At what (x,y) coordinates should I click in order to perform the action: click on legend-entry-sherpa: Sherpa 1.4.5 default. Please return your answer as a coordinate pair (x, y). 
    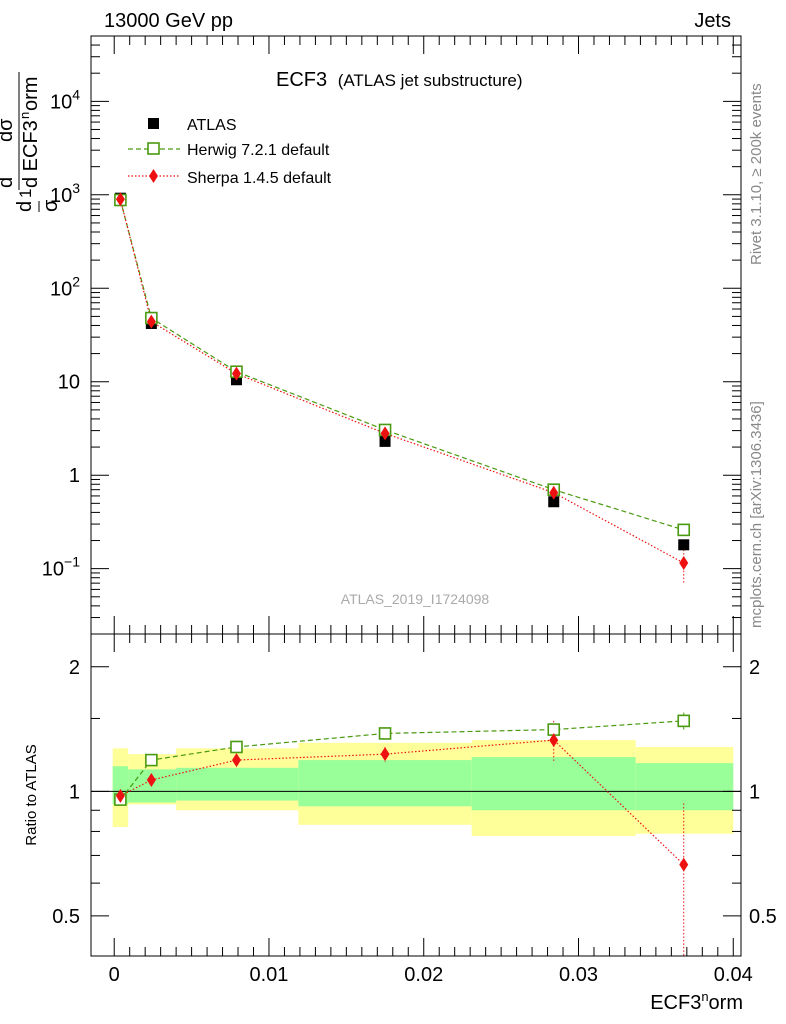
    Looking at the image, I should click on (230, 178).